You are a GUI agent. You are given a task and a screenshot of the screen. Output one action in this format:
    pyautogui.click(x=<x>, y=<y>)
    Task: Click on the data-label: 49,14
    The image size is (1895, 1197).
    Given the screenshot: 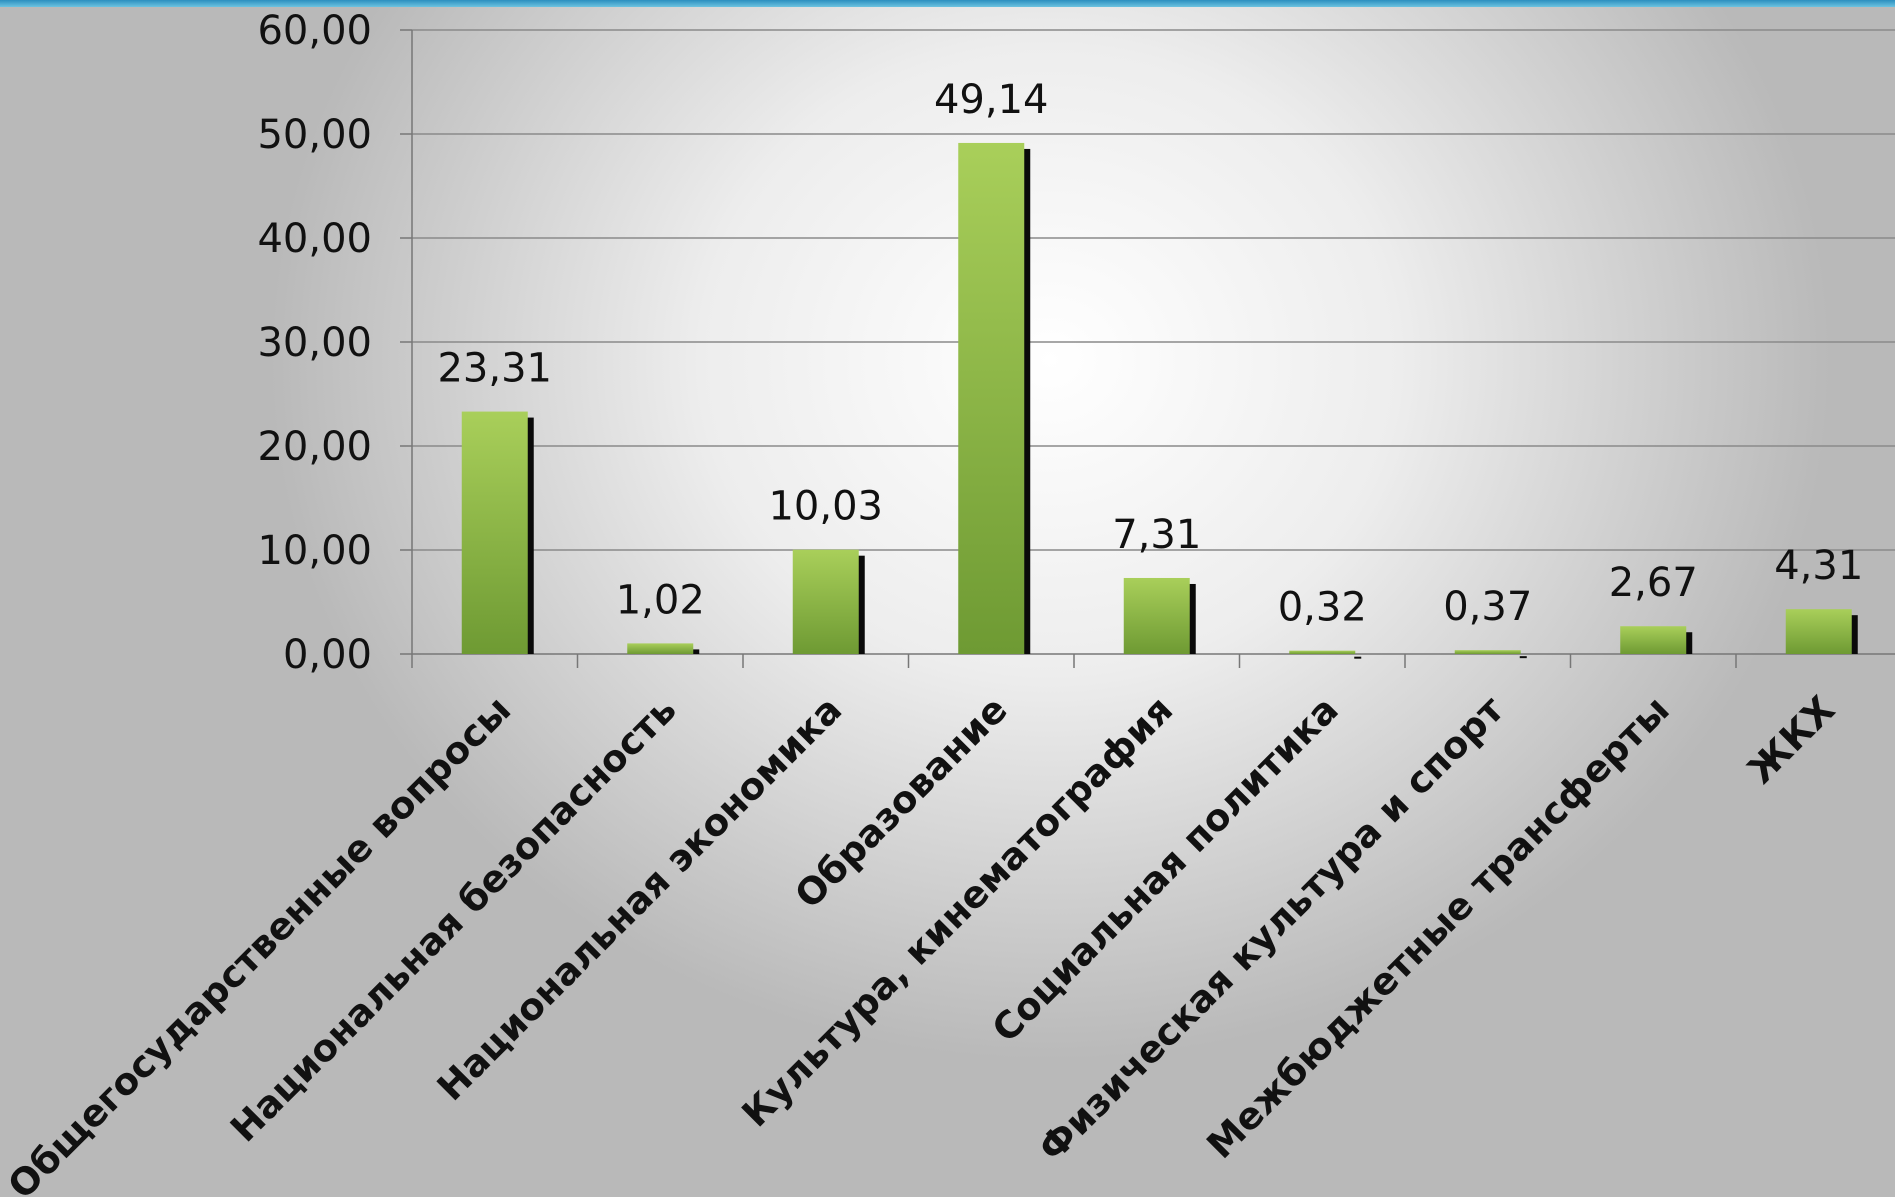 What is the action you would take?
    pyautogui.click(x=991, y=100)
    